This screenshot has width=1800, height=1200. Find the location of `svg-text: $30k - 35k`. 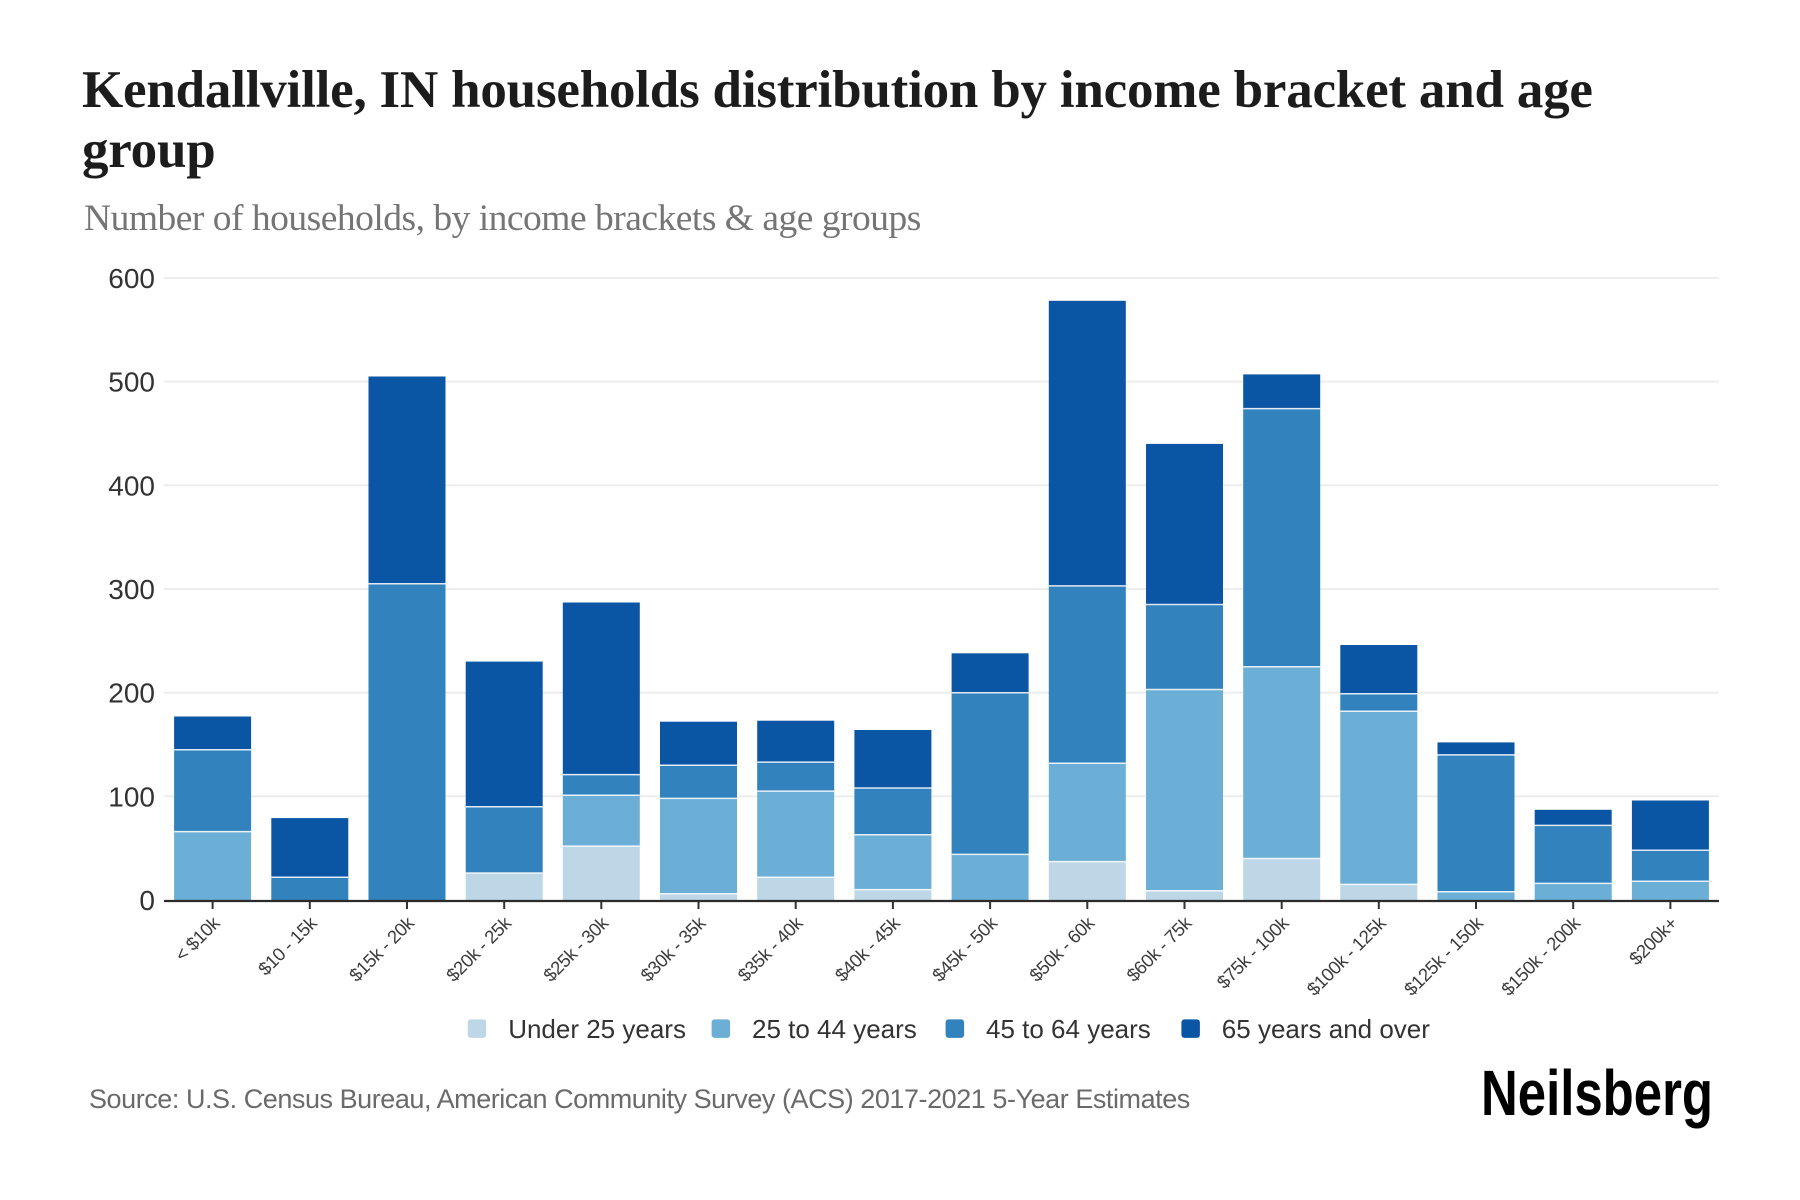

svg-text: $30k - 35k is located at coordinates (673, 949).